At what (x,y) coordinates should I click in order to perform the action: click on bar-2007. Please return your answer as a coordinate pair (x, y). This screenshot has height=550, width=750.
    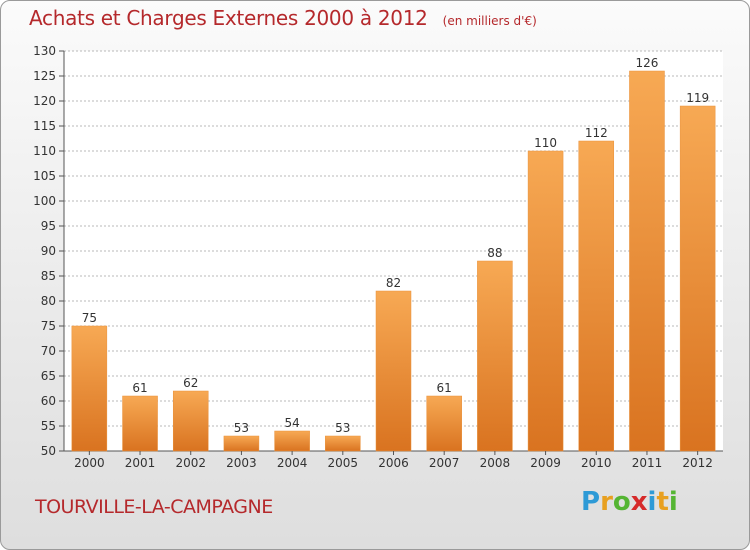
    Looking at the image, I should click on (444, 423).